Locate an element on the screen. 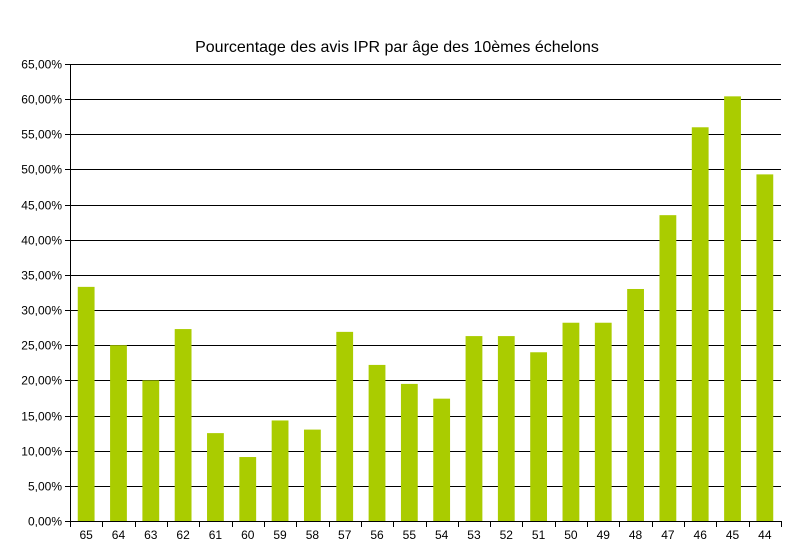 This screenshot has height=556, width=796. x-tick-label: 57 is located at coordinates (345, 535).